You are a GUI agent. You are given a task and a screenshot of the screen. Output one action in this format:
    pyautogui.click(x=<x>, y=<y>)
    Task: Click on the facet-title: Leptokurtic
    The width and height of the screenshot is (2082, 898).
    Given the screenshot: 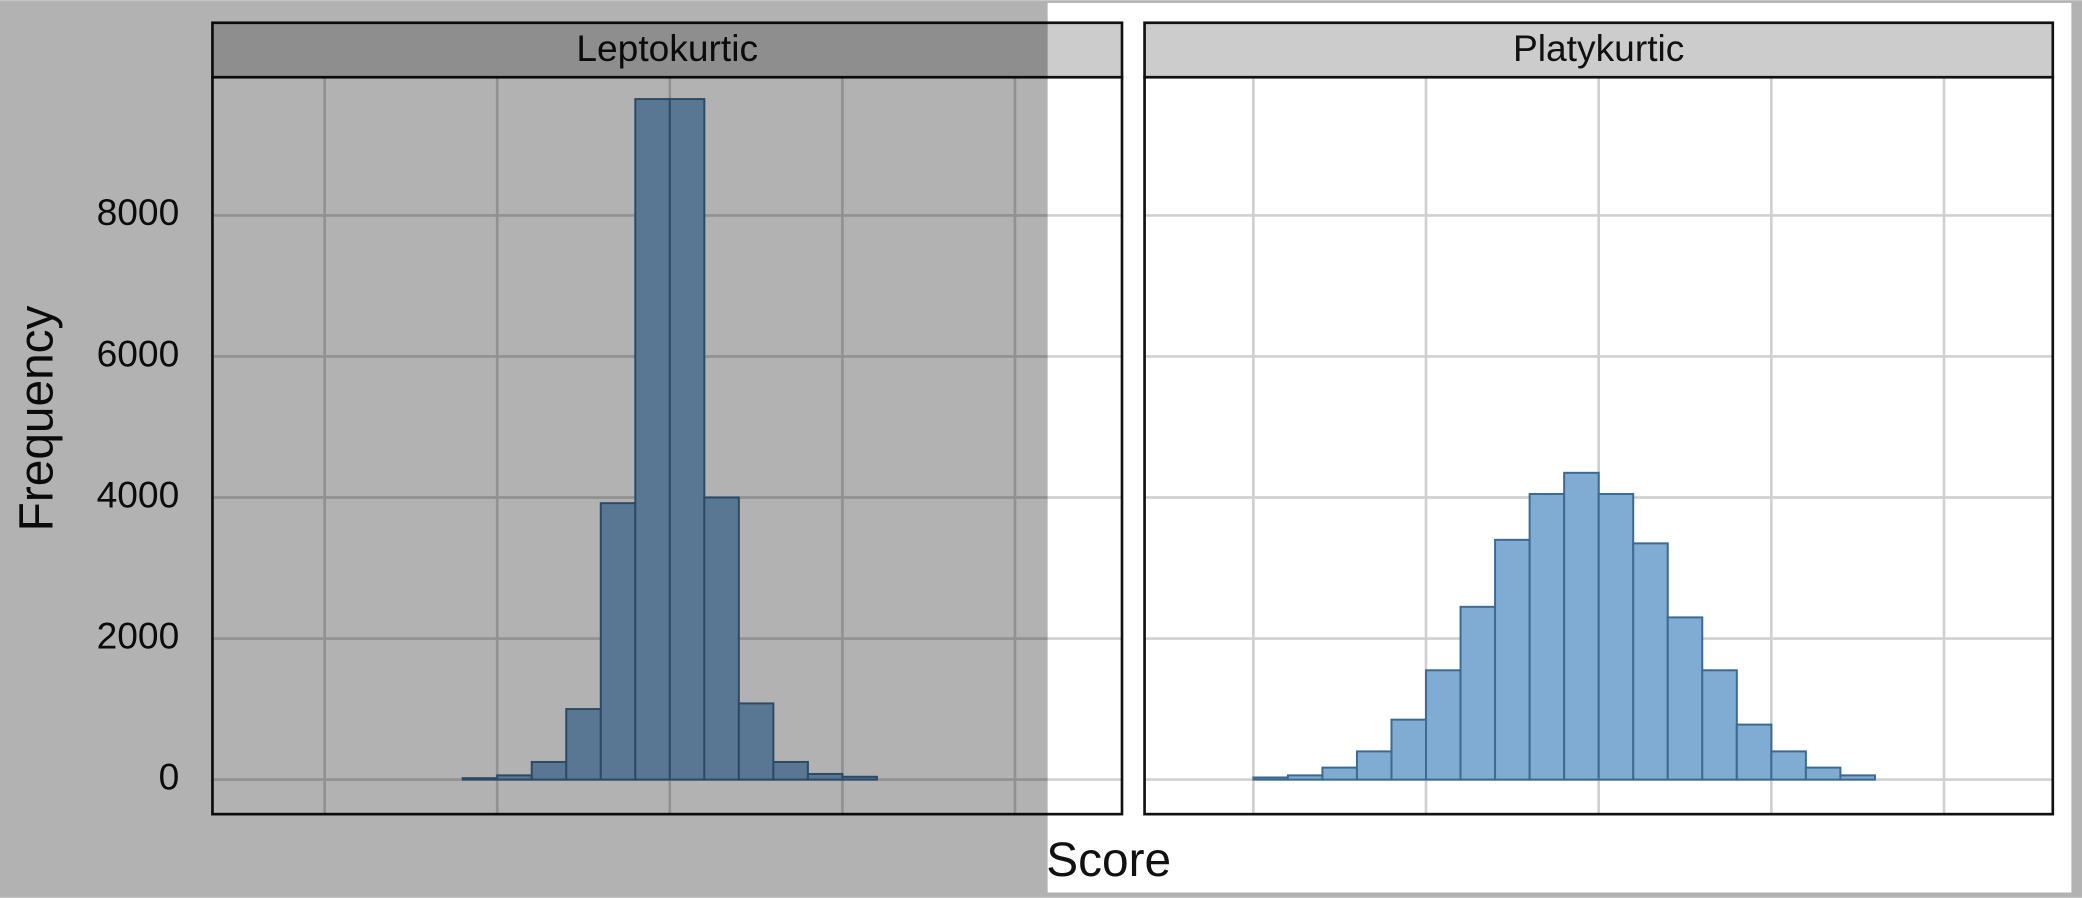 What is the action you would take?
    pyautogui.click(x=667, y=48)
    